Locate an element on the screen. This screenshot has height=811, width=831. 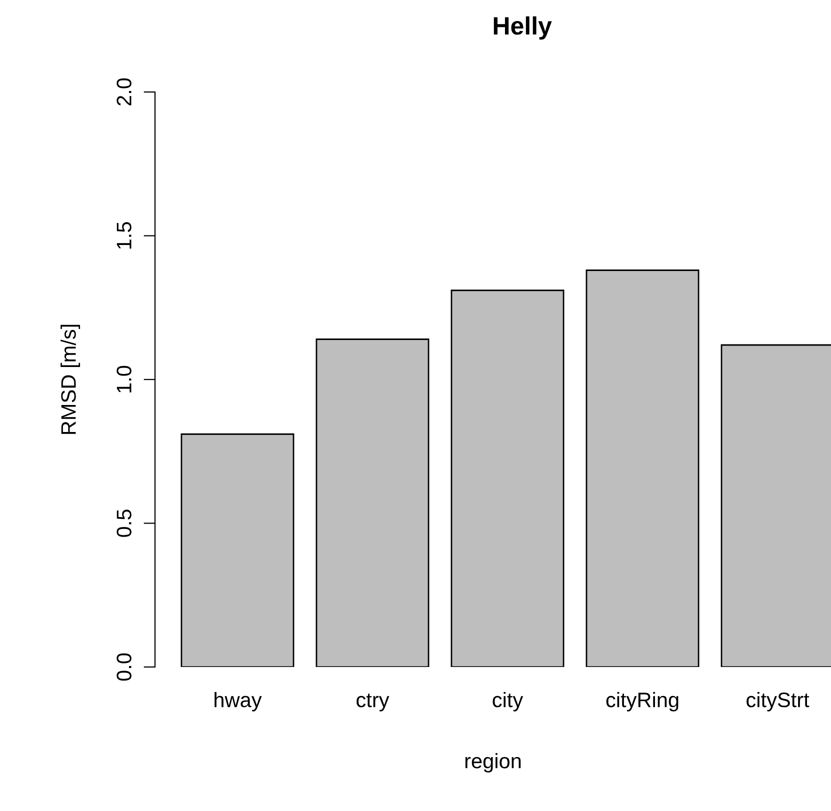
x-tick-label: ctry is located at coordinates (373, 703).